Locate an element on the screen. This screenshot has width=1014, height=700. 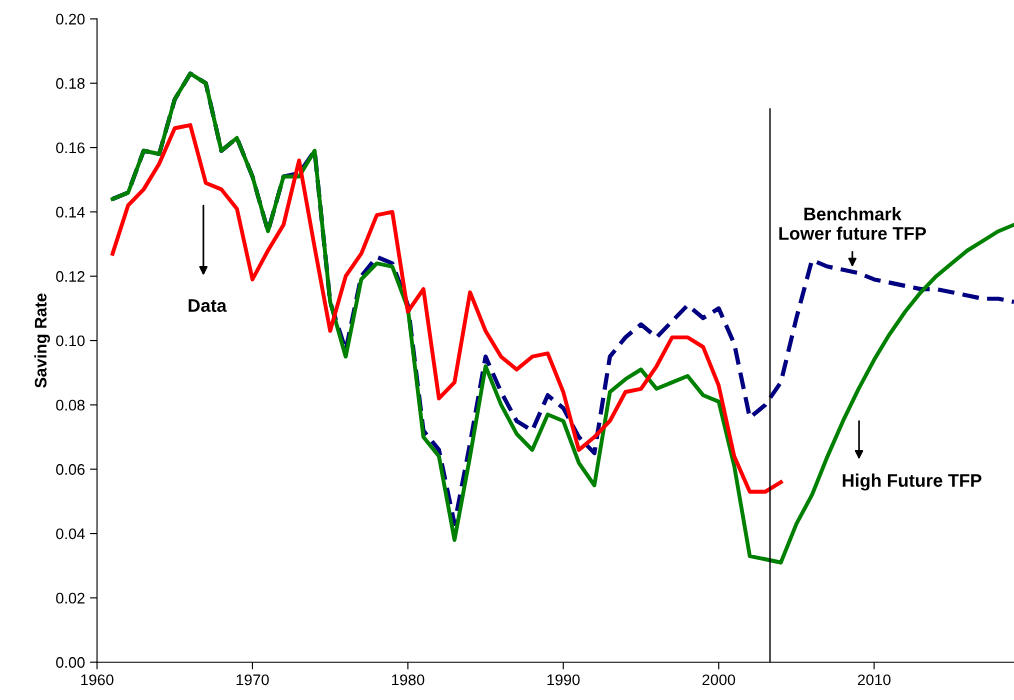
annotation: Data is located at coordinates (207, 305).